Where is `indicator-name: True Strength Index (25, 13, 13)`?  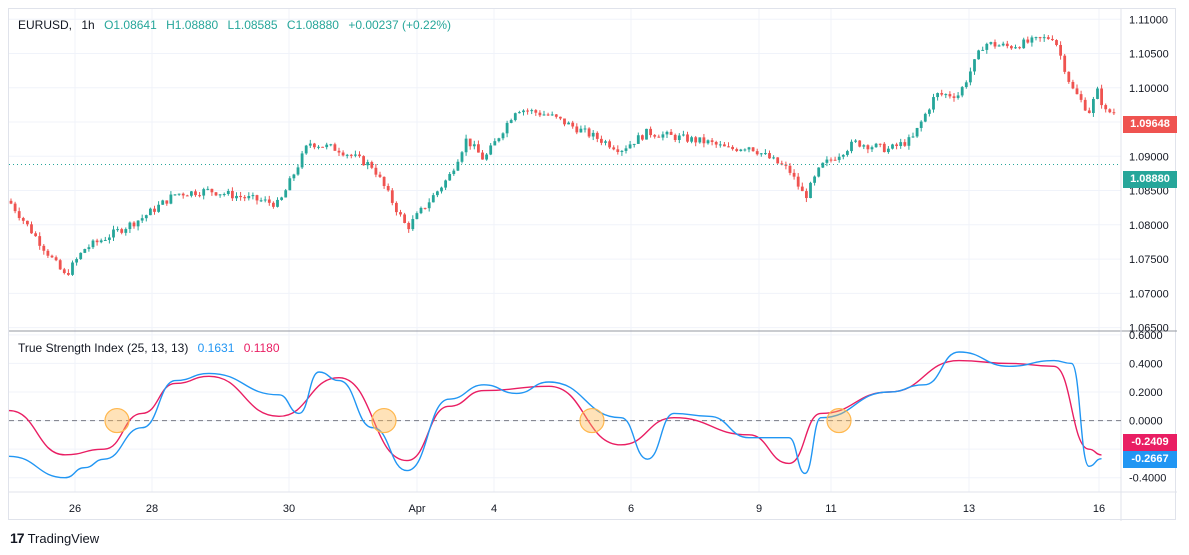 indicator-name: True Strength Index (25, 13, 13) is located at coordinates (103, 348).